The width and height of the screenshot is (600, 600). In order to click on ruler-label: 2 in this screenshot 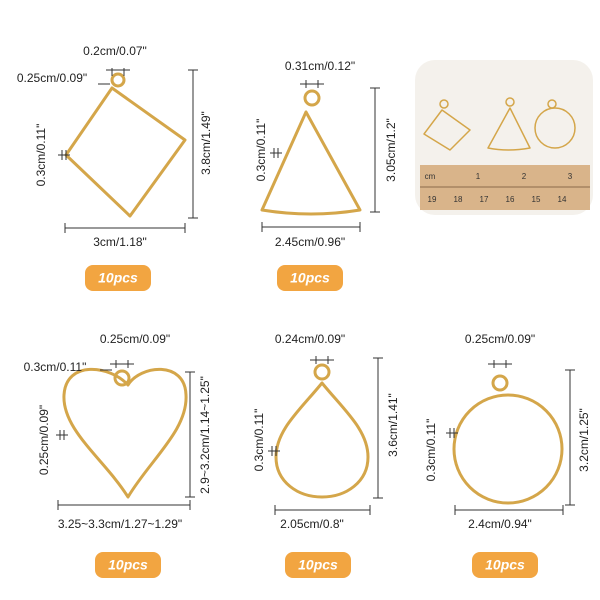, I will do `click(524, 176)`.